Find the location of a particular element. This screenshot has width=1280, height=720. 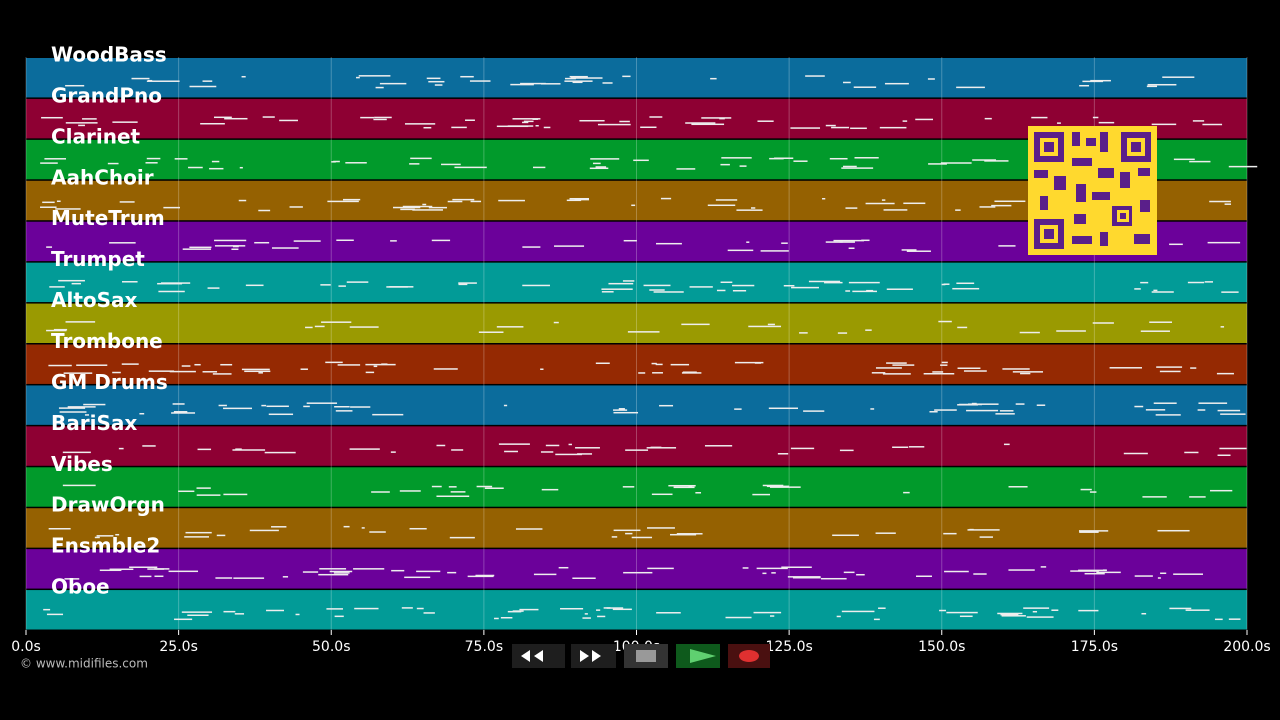

time-label: 50.0s is located at coordinates (331, 647).